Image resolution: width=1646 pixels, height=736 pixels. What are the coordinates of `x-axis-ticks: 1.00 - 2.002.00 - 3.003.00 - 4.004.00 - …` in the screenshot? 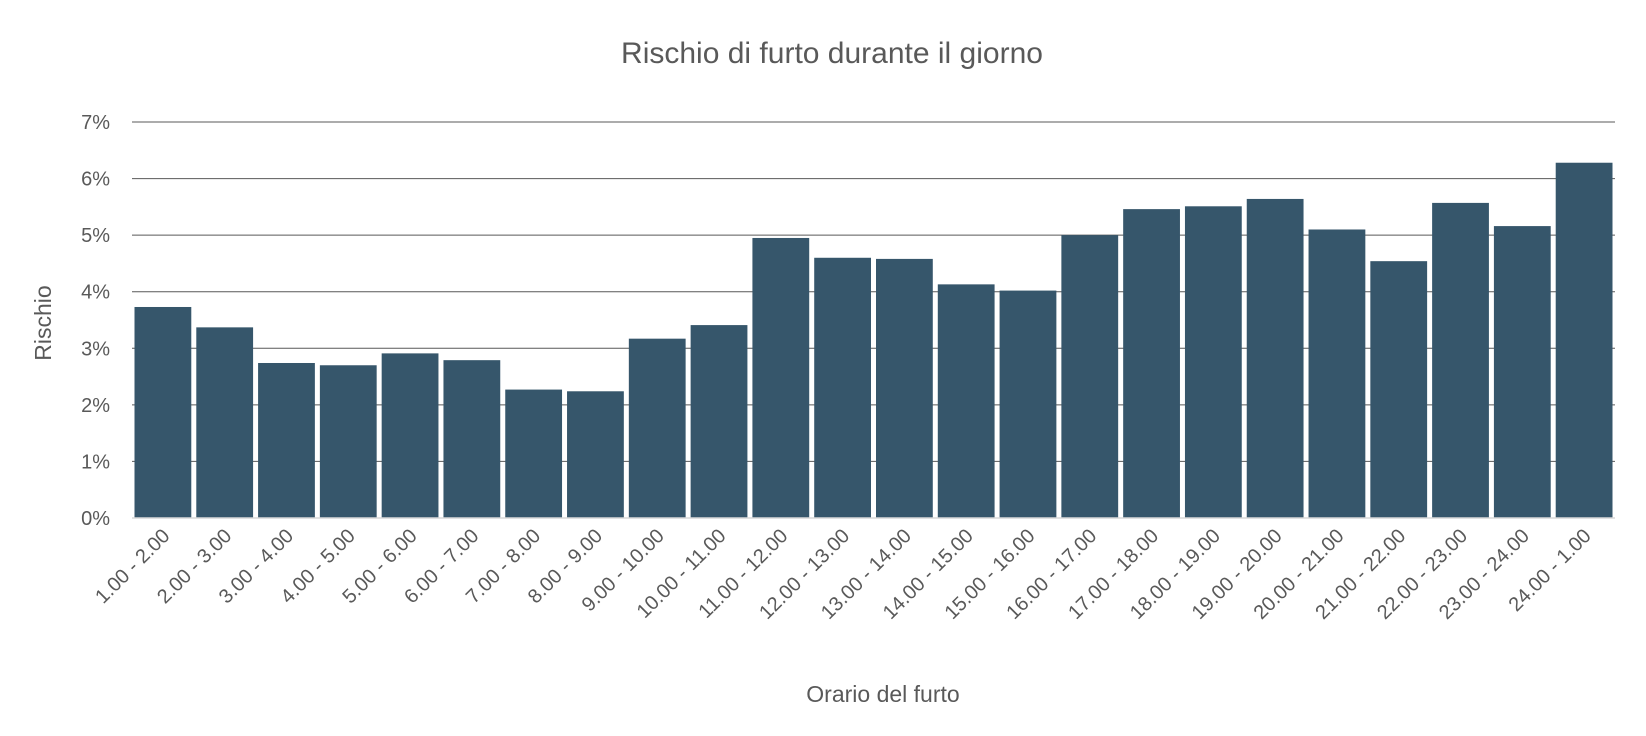 It's located at (843, 574).